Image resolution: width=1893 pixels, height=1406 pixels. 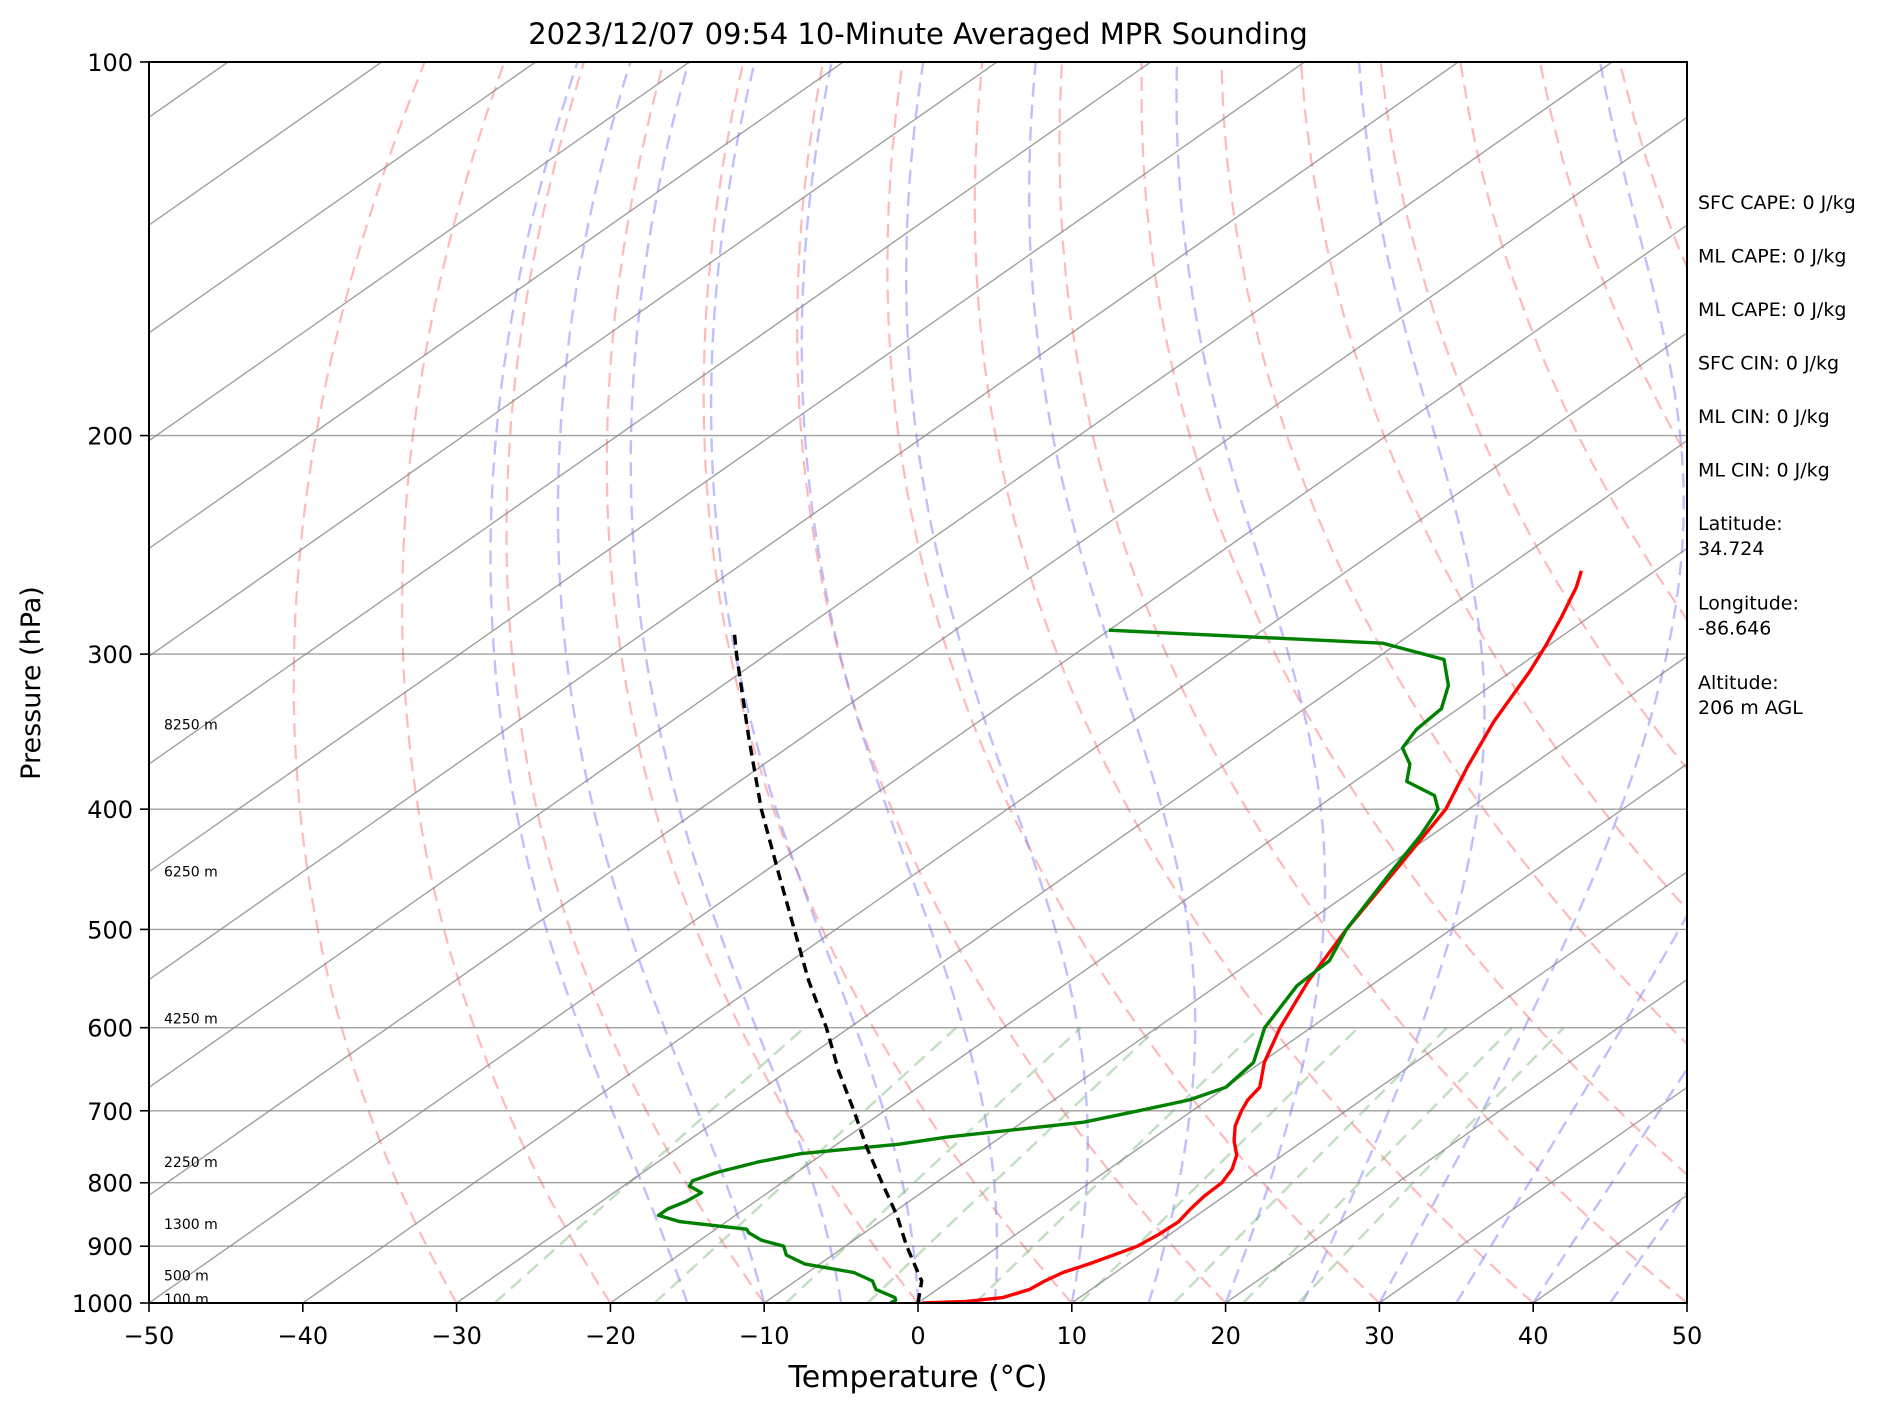 What do you see at coordinates (191, 726) in the screenshot?
I see `height-label: 8250 m` at bounding box center [191, 726].